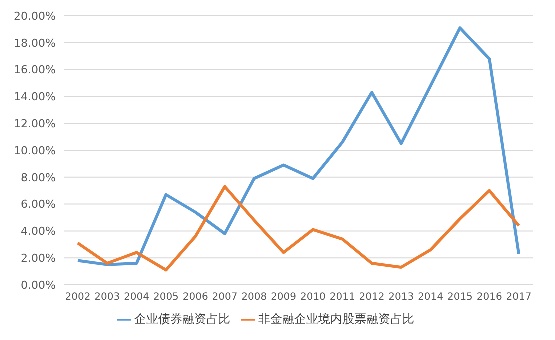 This screenshot has width=555, height=340. What do you see at coordinates (35, 97) in the screenshot?
I see `y-tick-label: 14.00%` at bounding box center [35, 97].